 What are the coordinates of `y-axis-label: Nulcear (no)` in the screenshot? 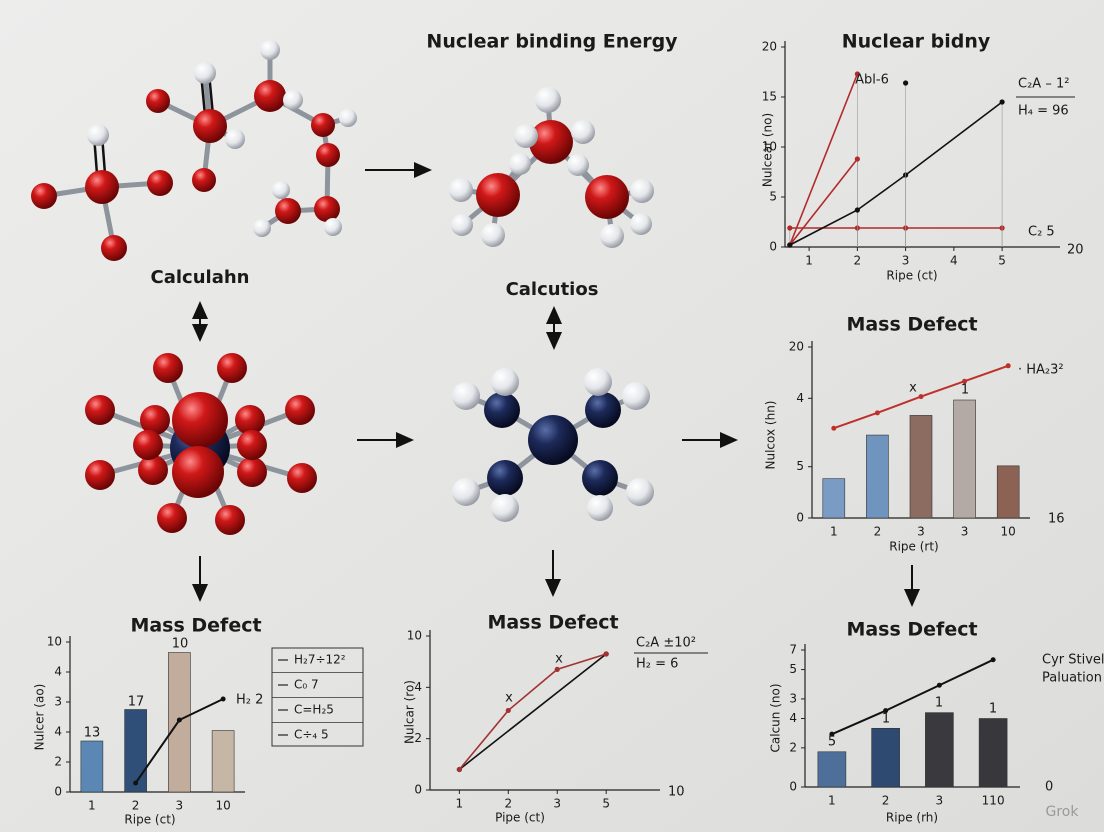 It's located at (768, 150).